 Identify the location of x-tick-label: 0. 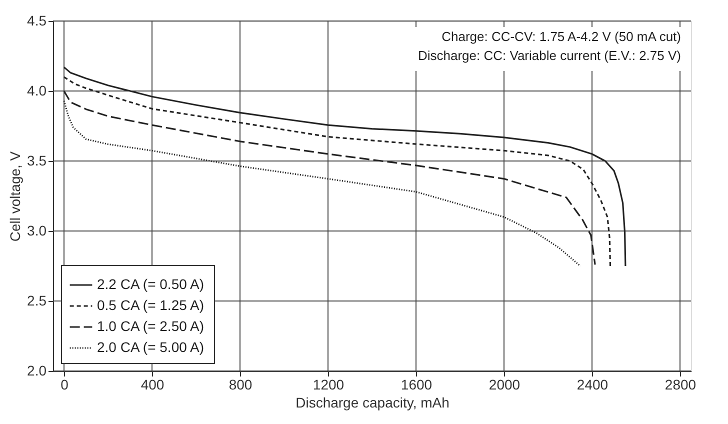
(64, 384).